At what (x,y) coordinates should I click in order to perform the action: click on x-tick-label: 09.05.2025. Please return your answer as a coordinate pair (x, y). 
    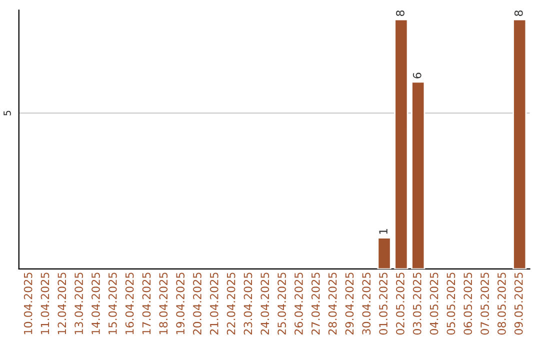
    Looking at the image, I should click on (518, 303).